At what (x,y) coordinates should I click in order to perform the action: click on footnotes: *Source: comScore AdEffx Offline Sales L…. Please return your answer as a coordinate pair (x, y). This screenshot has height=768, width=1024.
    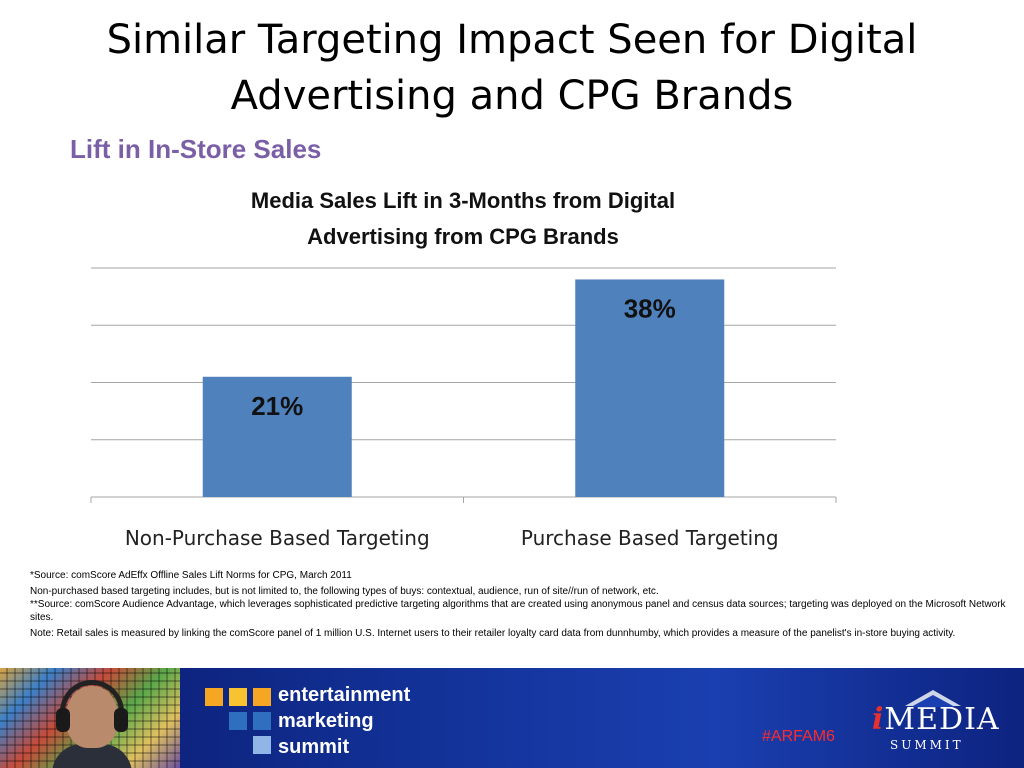
    Looking at the image, I should click on (525, 606).